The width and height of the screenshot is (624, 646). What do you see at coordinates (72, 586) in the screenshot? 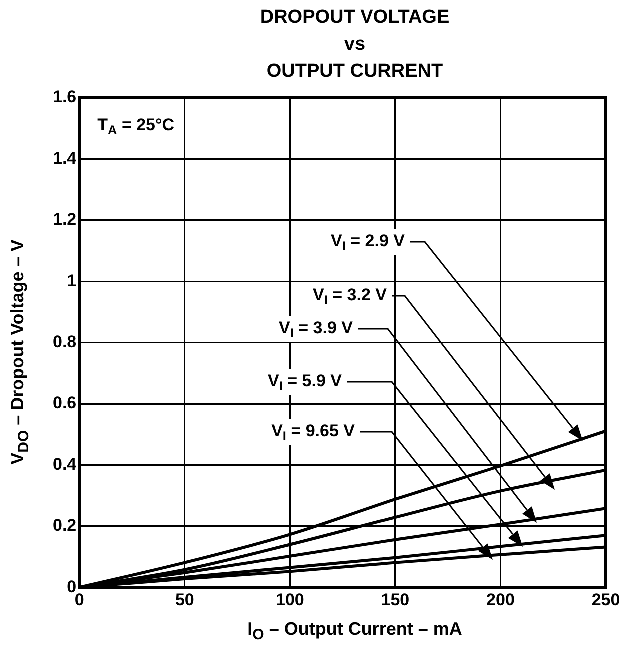
I see `y-tick-label: 0` at bounding box center [72, 586].